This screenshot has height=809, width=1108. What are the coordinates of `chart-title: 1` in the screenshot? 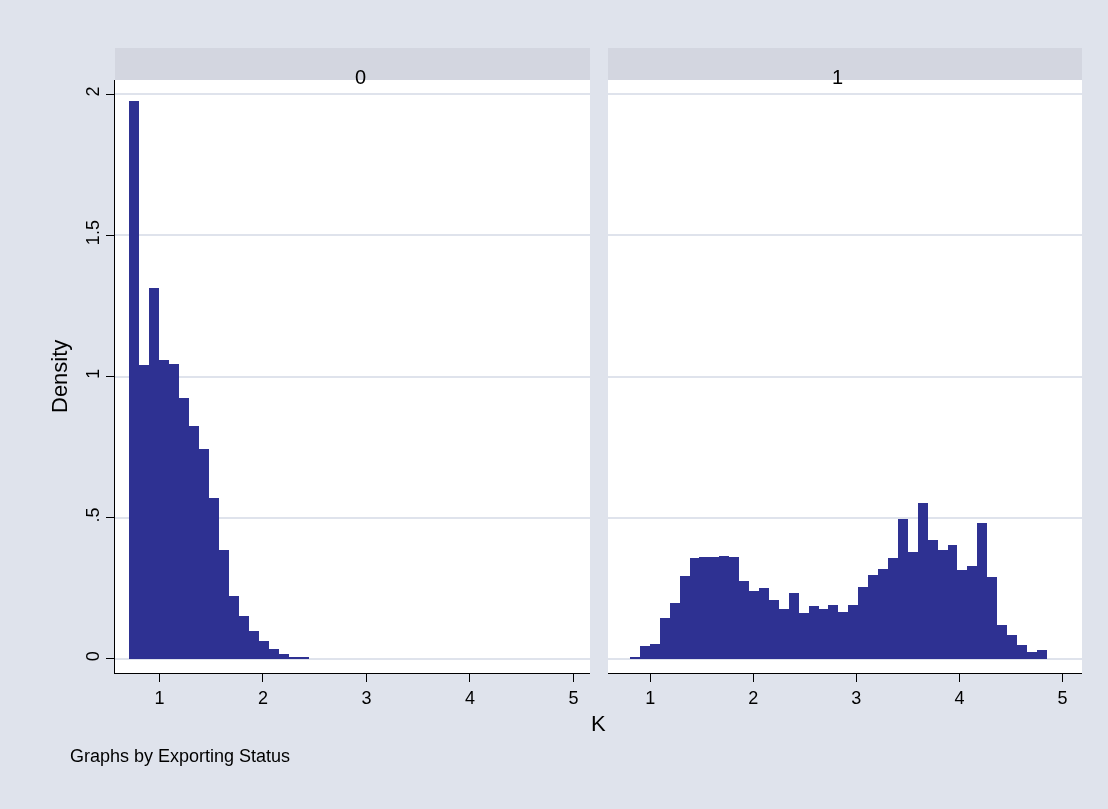 It's located at (838, 77).